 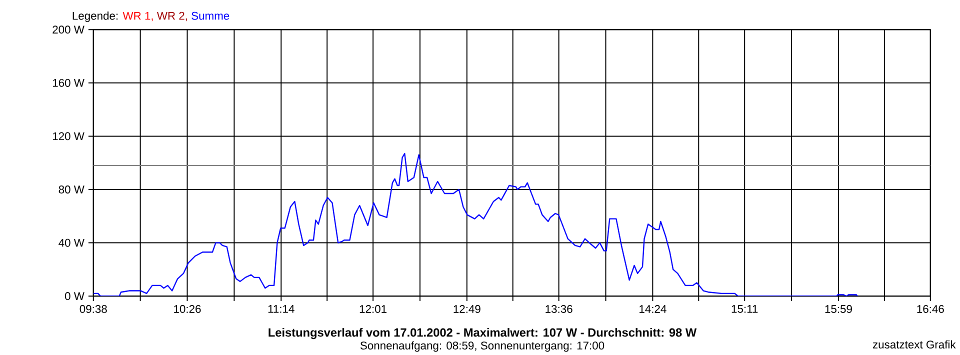 I want to click on y-tick-label: 0 W, so click(x=74, y=296).